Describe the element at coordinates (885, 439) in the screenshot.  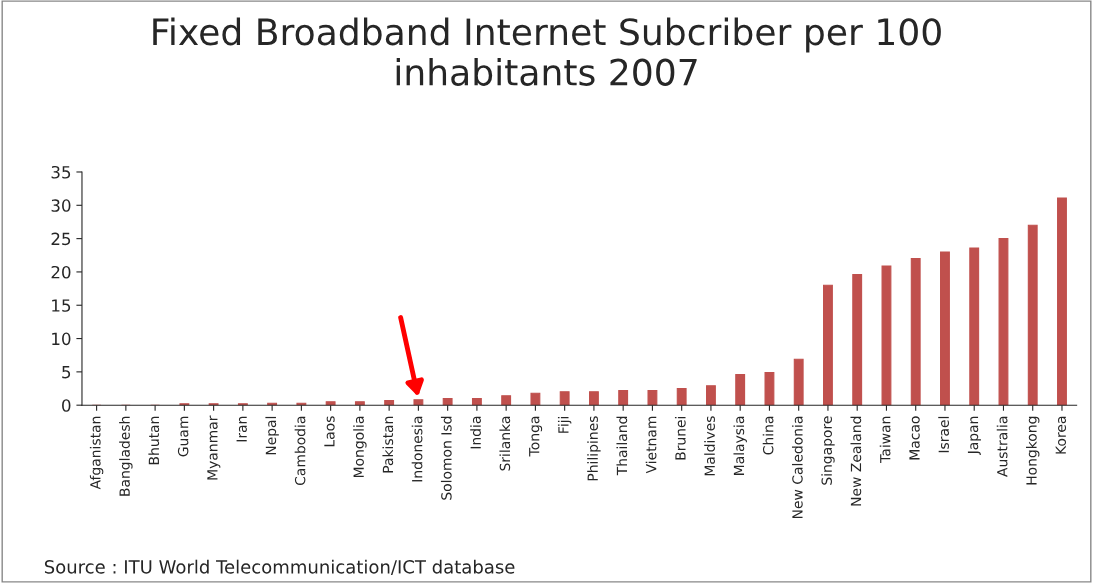
I see `x-tick-label: Taiwan` at that location.